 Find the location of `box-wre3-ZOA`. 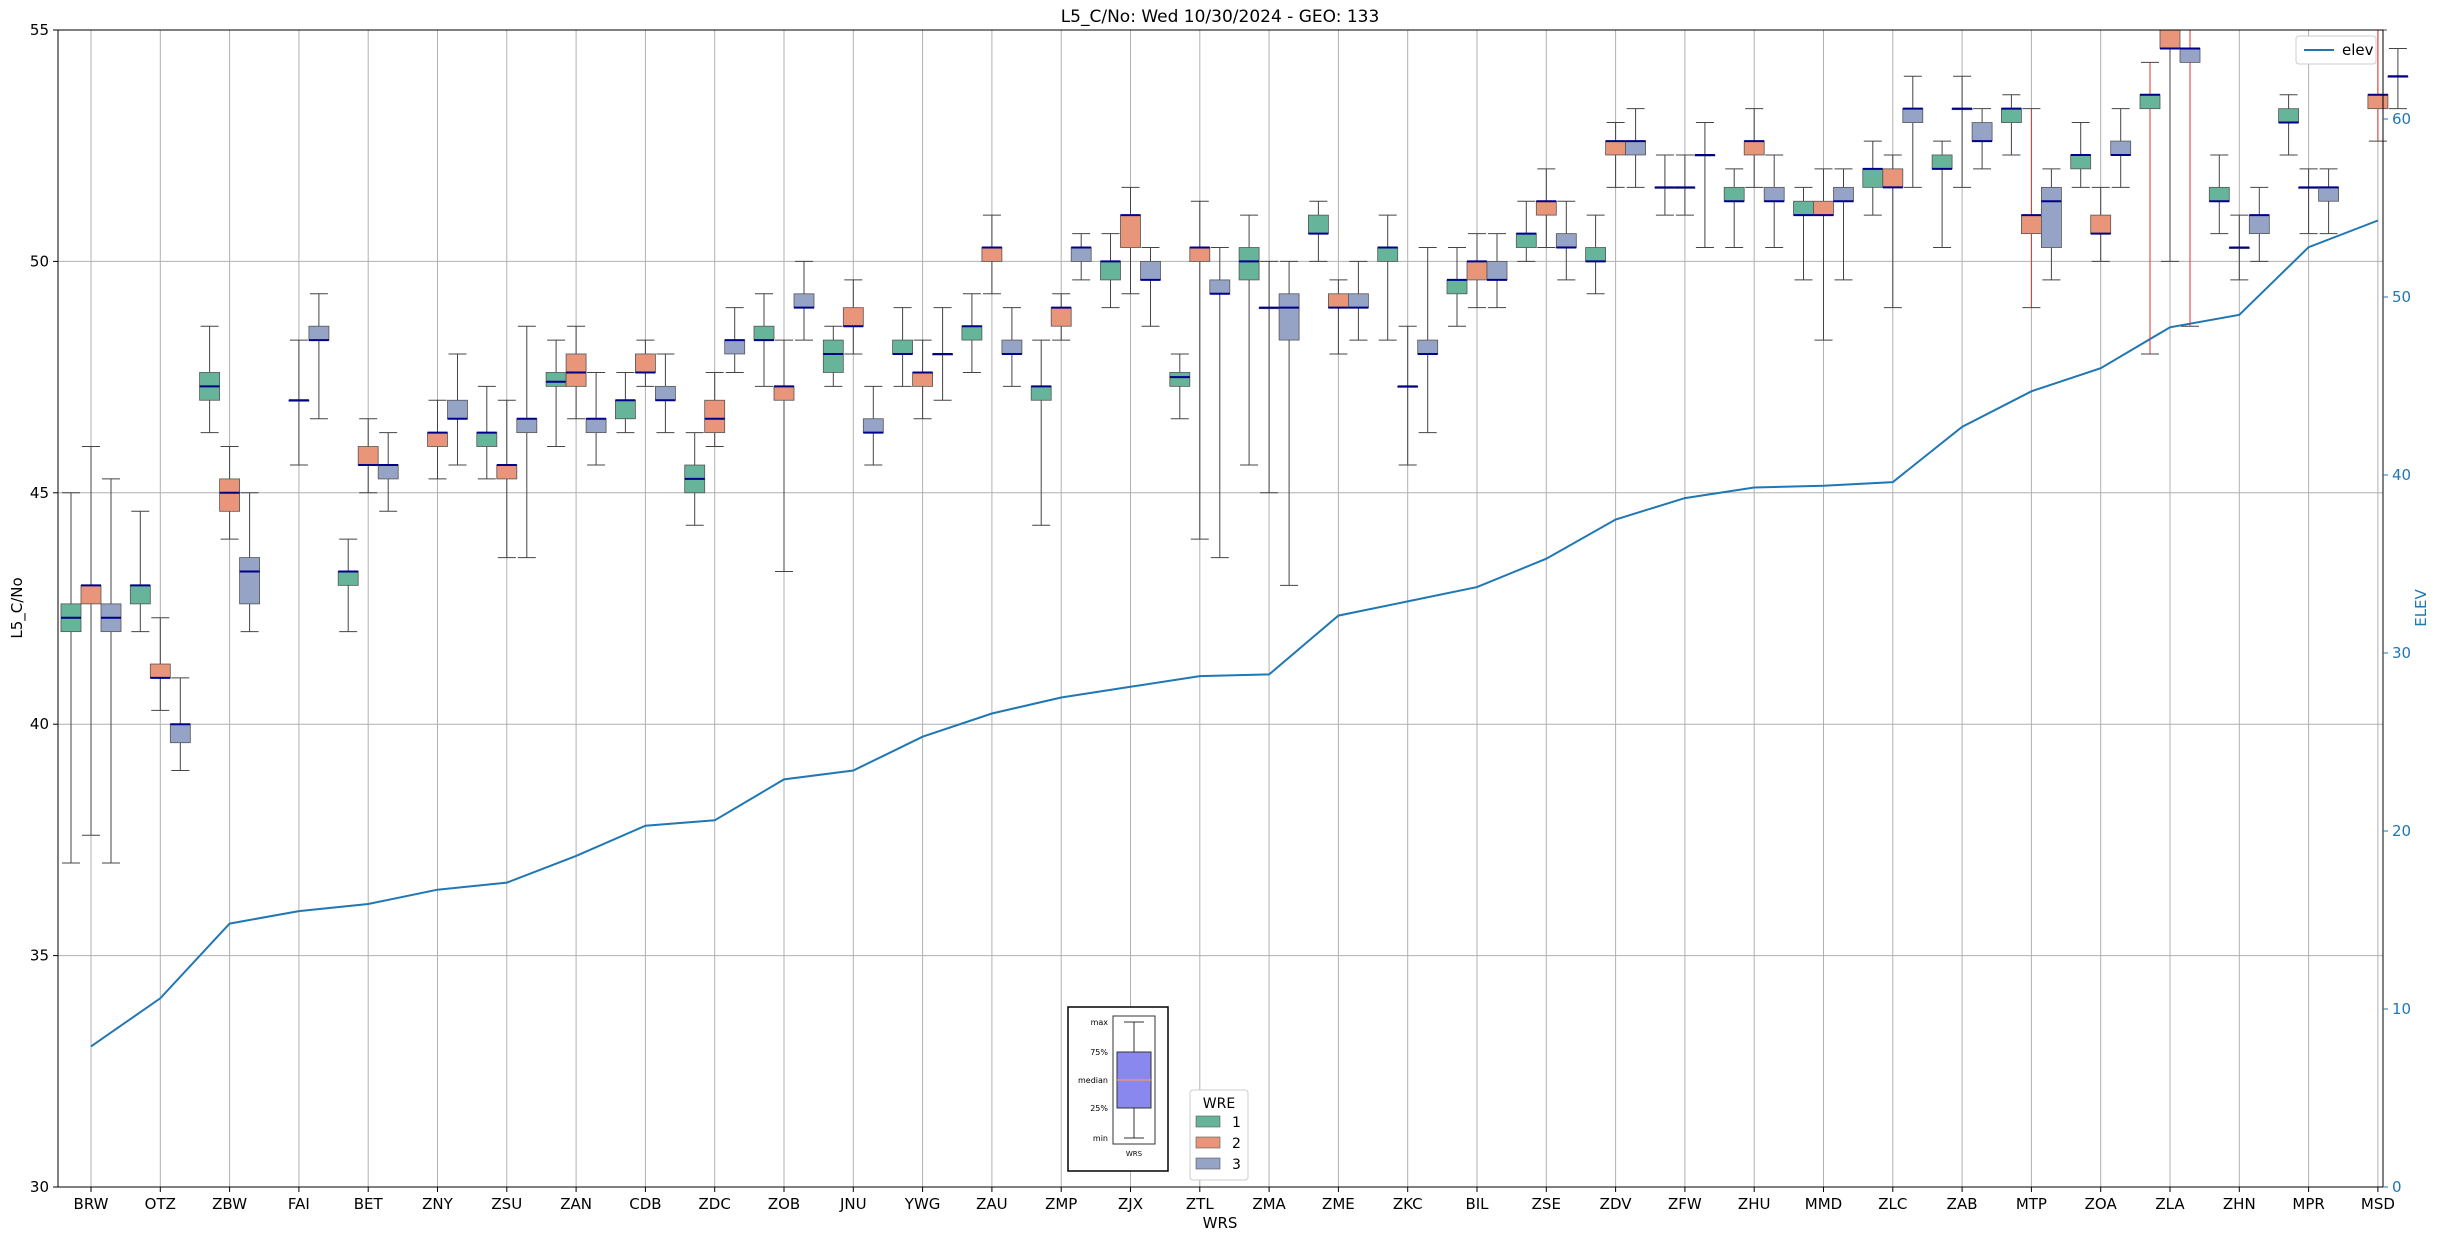

box-wre3-ZOA is located at coordinates (2121, 148).